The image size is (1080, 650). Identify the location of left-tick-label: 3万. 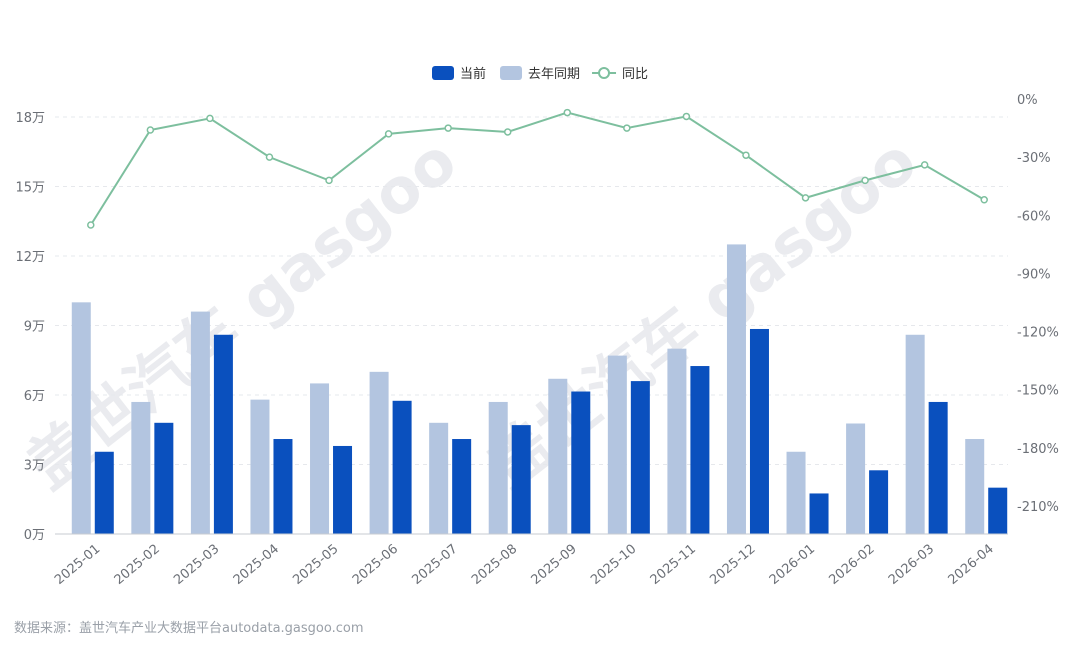
(34, 466).